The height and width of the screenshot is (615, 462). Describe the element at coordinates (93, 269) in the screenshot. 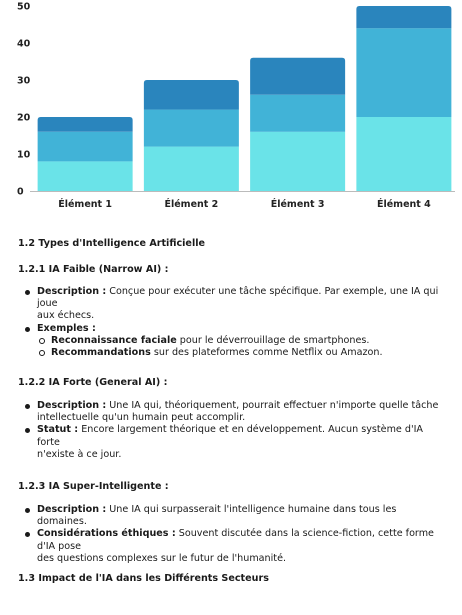

I see `section-heading-1-2-1: 1.2.1 IA Faible (Narrow AI) :` at that location.